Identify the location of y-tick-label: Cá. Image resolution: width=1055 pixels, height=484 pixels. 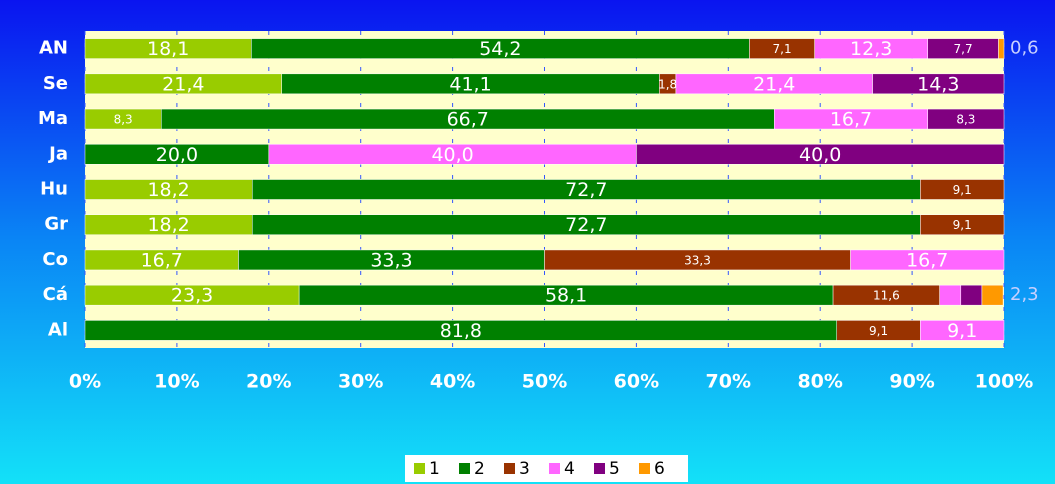
(55, 294).